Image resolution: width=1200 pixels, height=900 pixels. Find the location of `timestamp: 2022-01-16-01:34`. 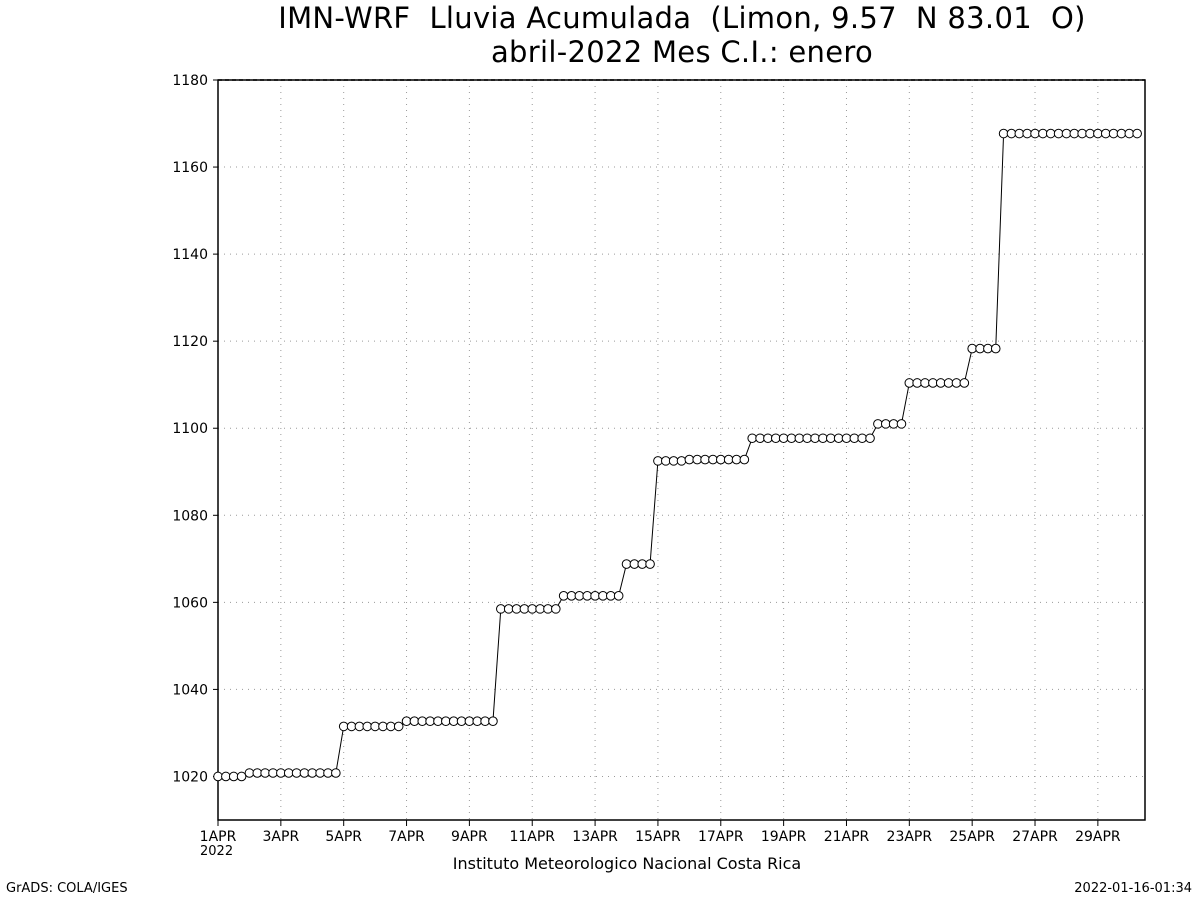

timestamp: 2022-01-16-01:34 is located at coordinates (1133, 888).